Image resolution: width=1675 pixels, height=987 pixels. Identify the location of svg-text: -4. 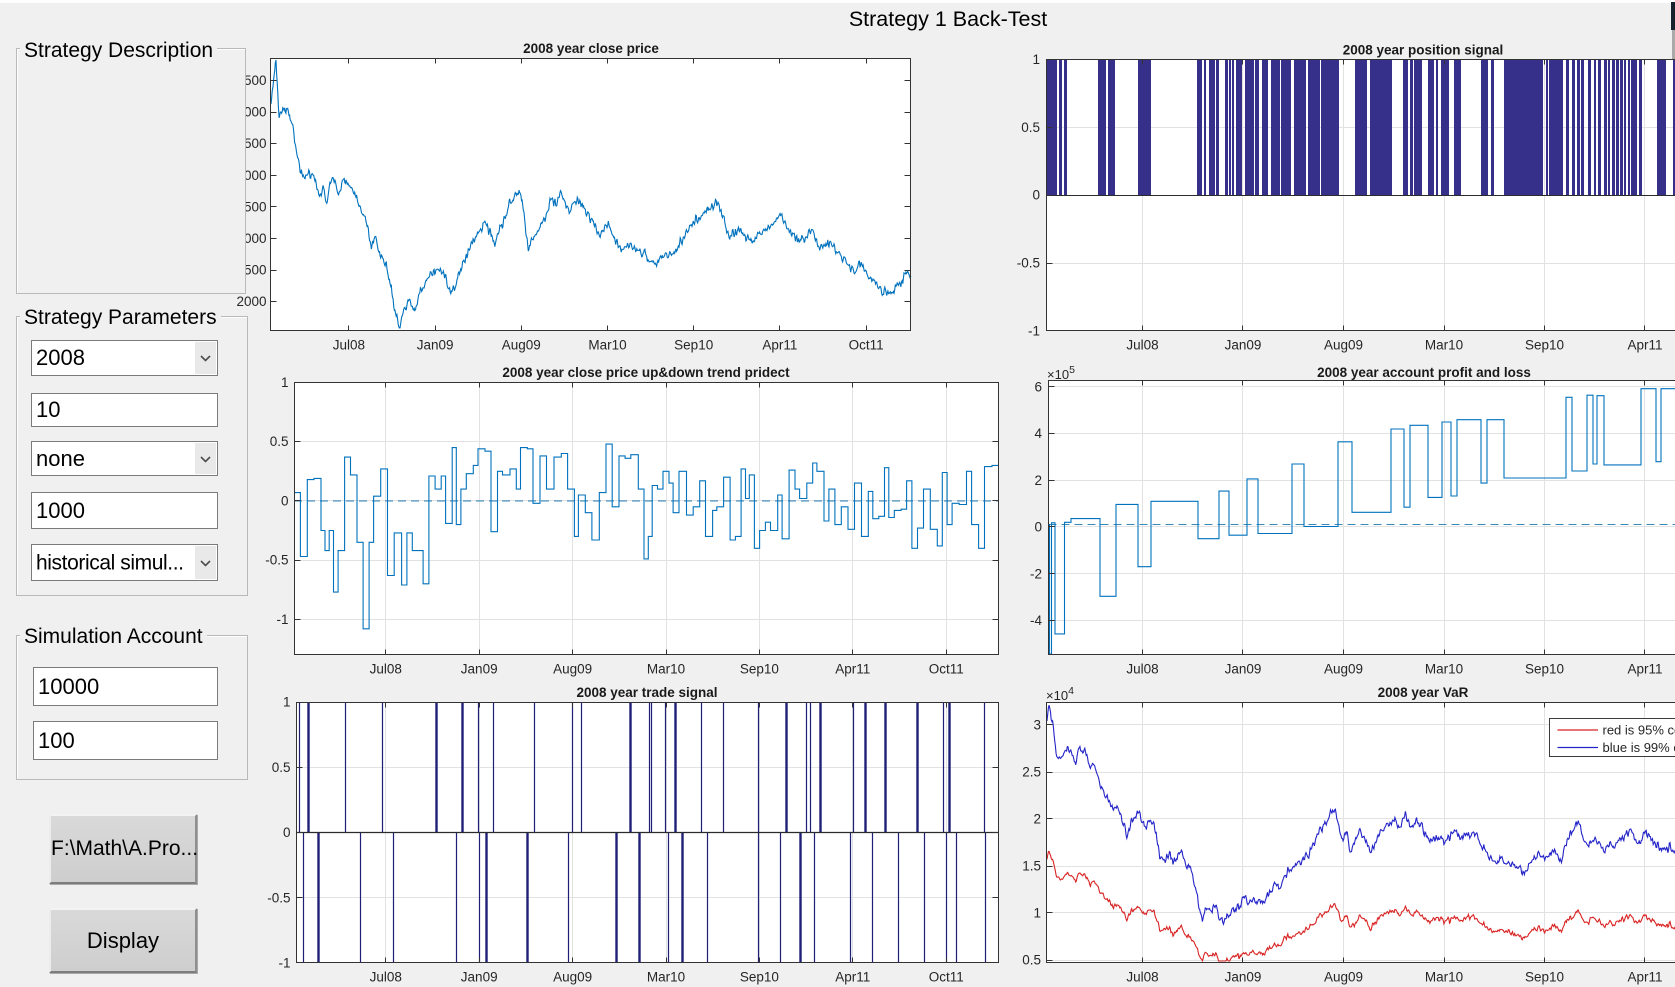
(1036, 620).